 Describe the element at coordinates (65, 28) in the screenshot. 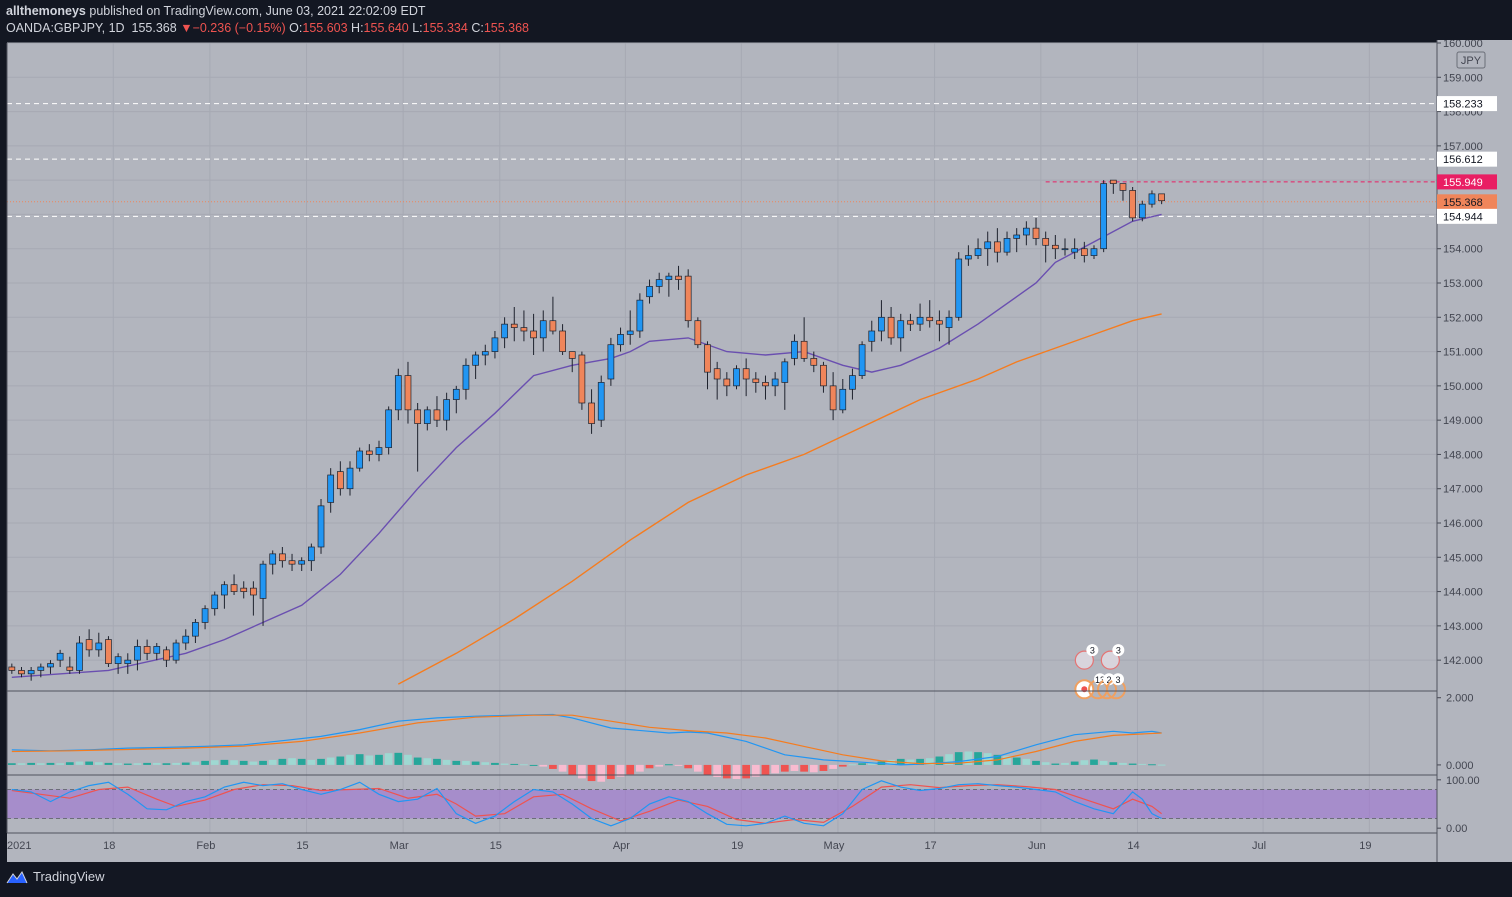

I see `symbol-label: OANDA:GBPJPY, 1D` at that location.